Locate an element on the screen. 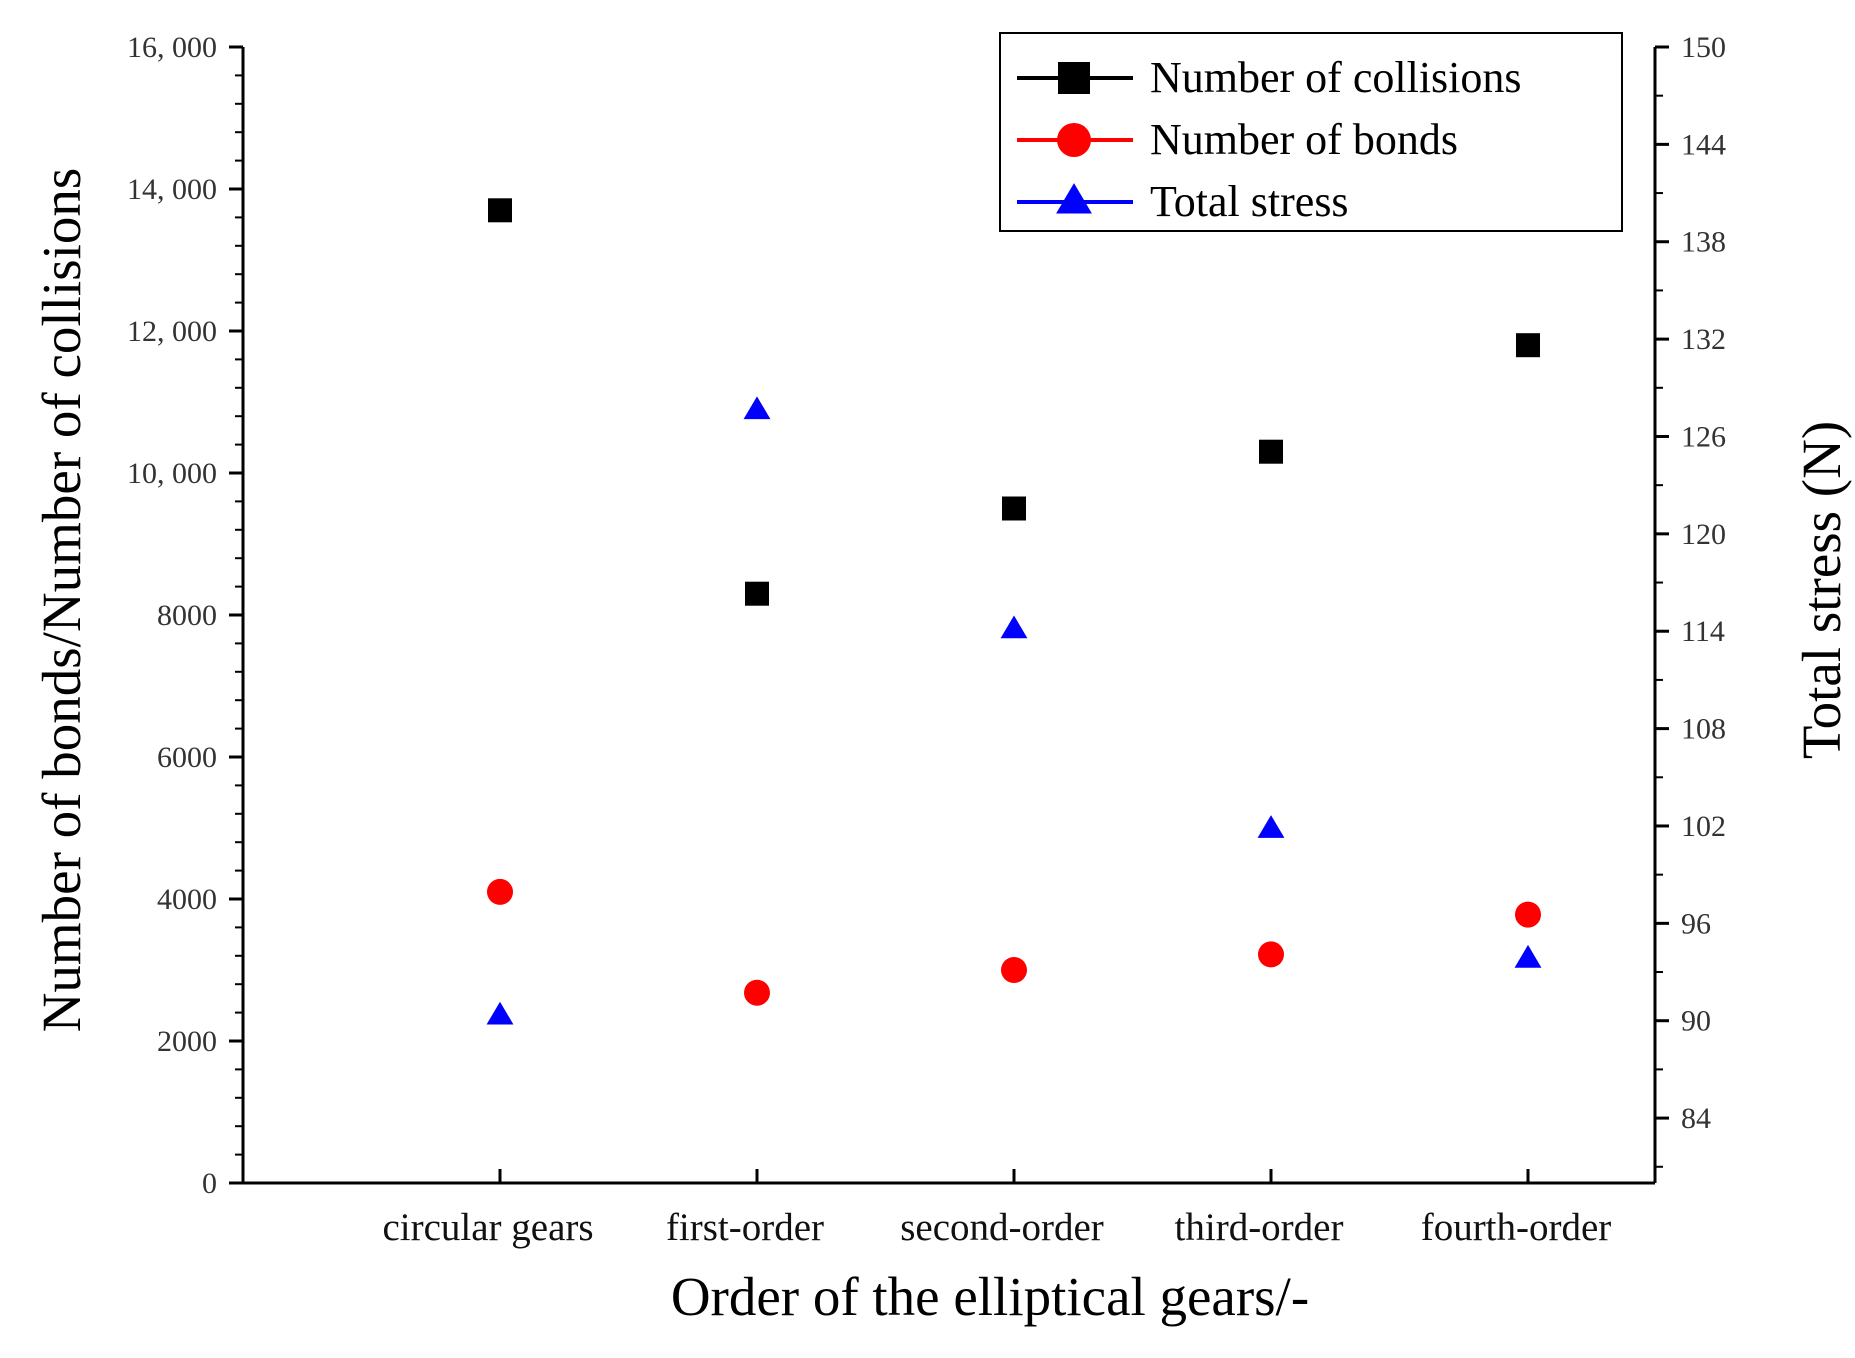 The width and height of the screenshot is (1855, 1358). x-tick-label: second-order is located at coordinates (1002, 1227).